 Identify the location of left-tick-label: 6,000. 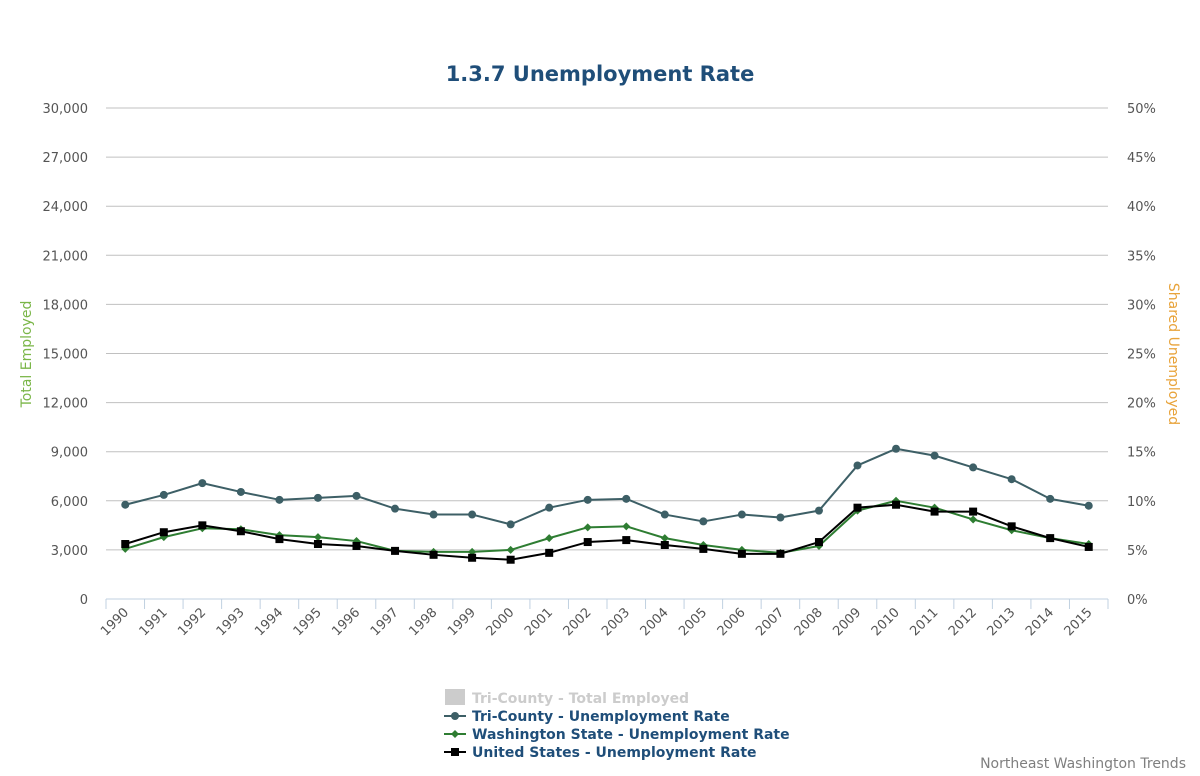
(69, 502).